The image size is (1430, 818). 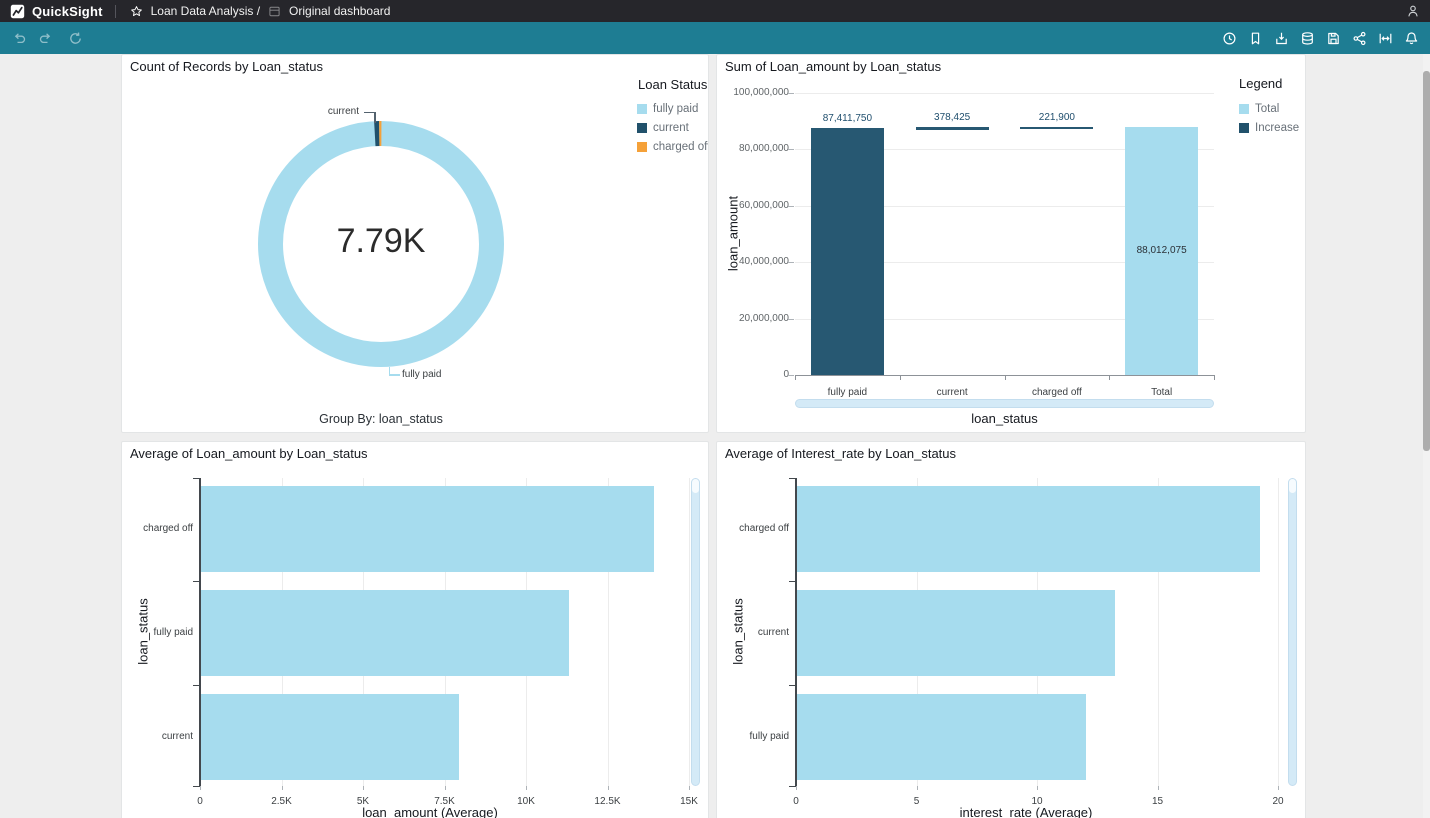 I want to click on save-icon, so click(x=1333, y=38).